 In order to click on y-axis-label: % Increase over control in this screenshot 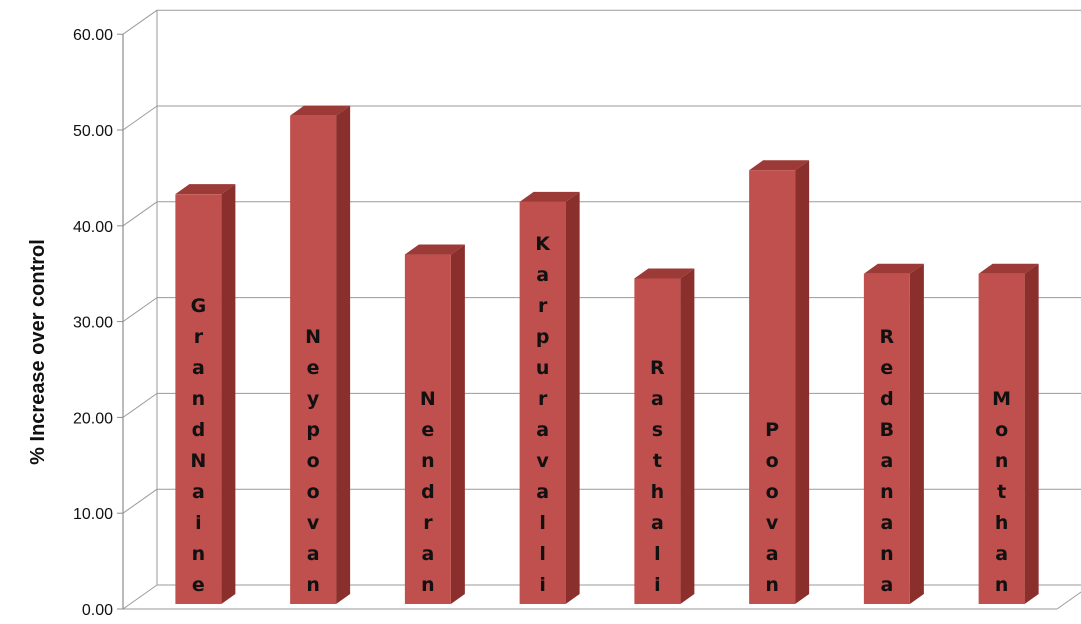, I will do `click(38, 352)`.